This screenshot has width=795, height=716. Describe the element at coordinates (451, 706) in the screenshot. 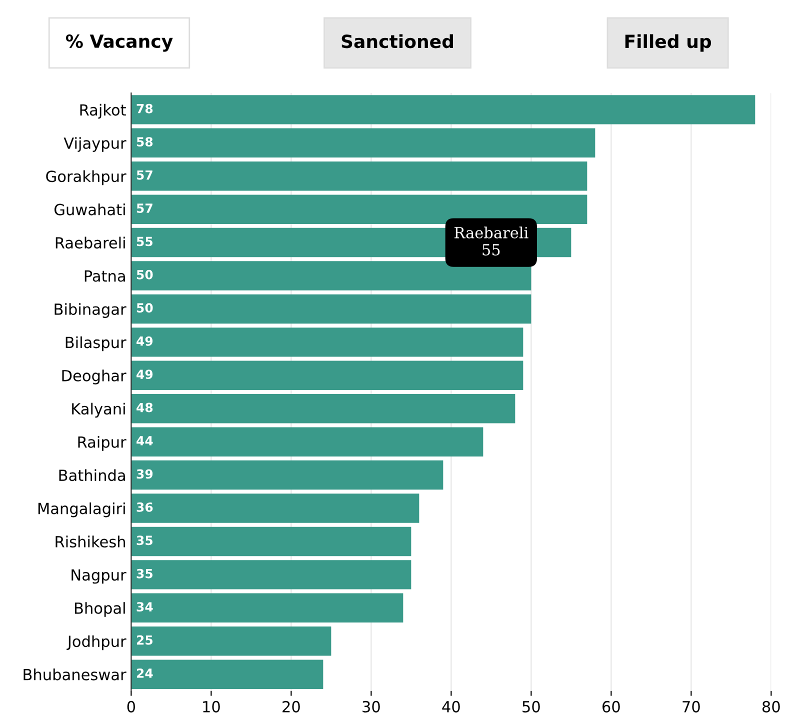

I see `x-tick-label: 40` at that location.